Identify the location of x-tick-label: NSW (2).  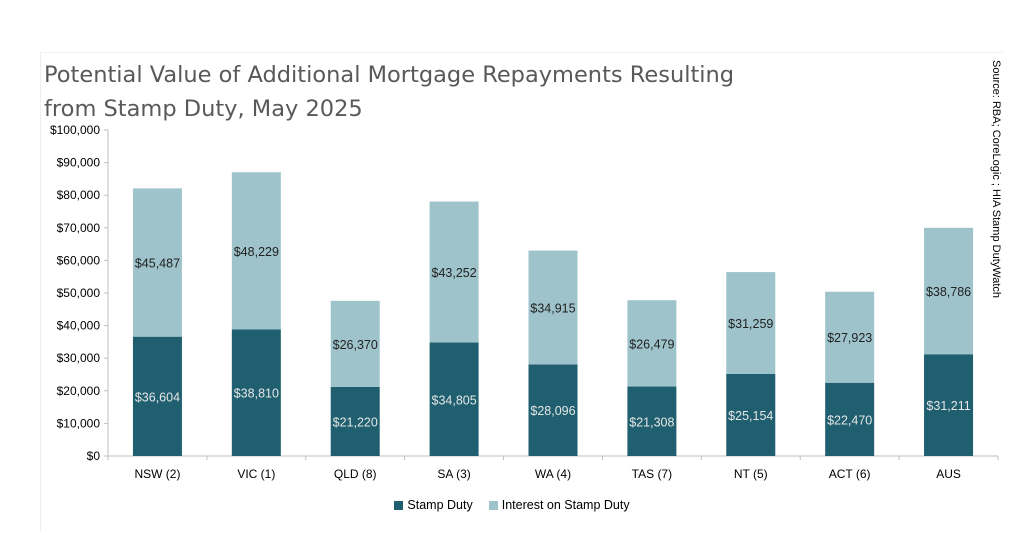
(157, 474).